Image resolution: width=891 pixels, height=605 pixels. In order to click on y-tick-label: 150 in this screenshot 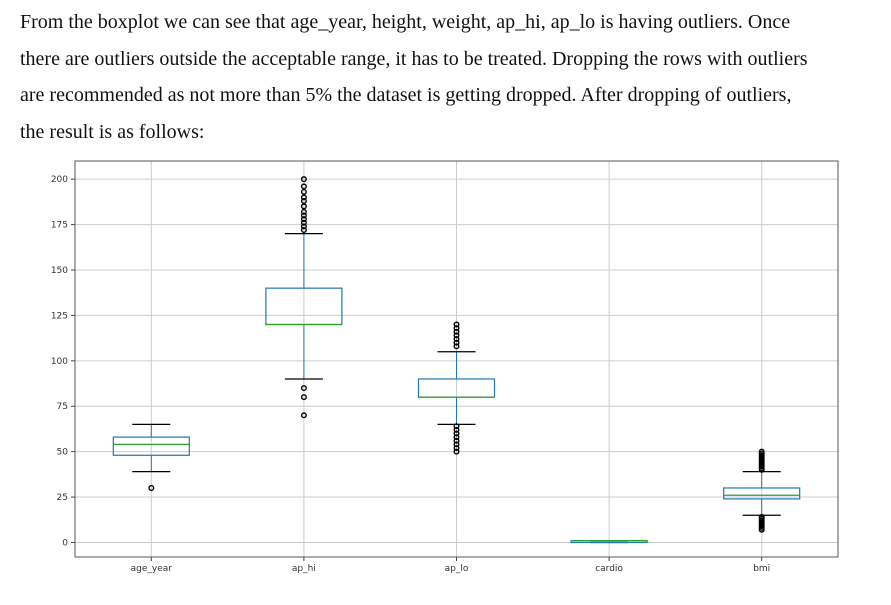, I will do `click(59, 271)`.